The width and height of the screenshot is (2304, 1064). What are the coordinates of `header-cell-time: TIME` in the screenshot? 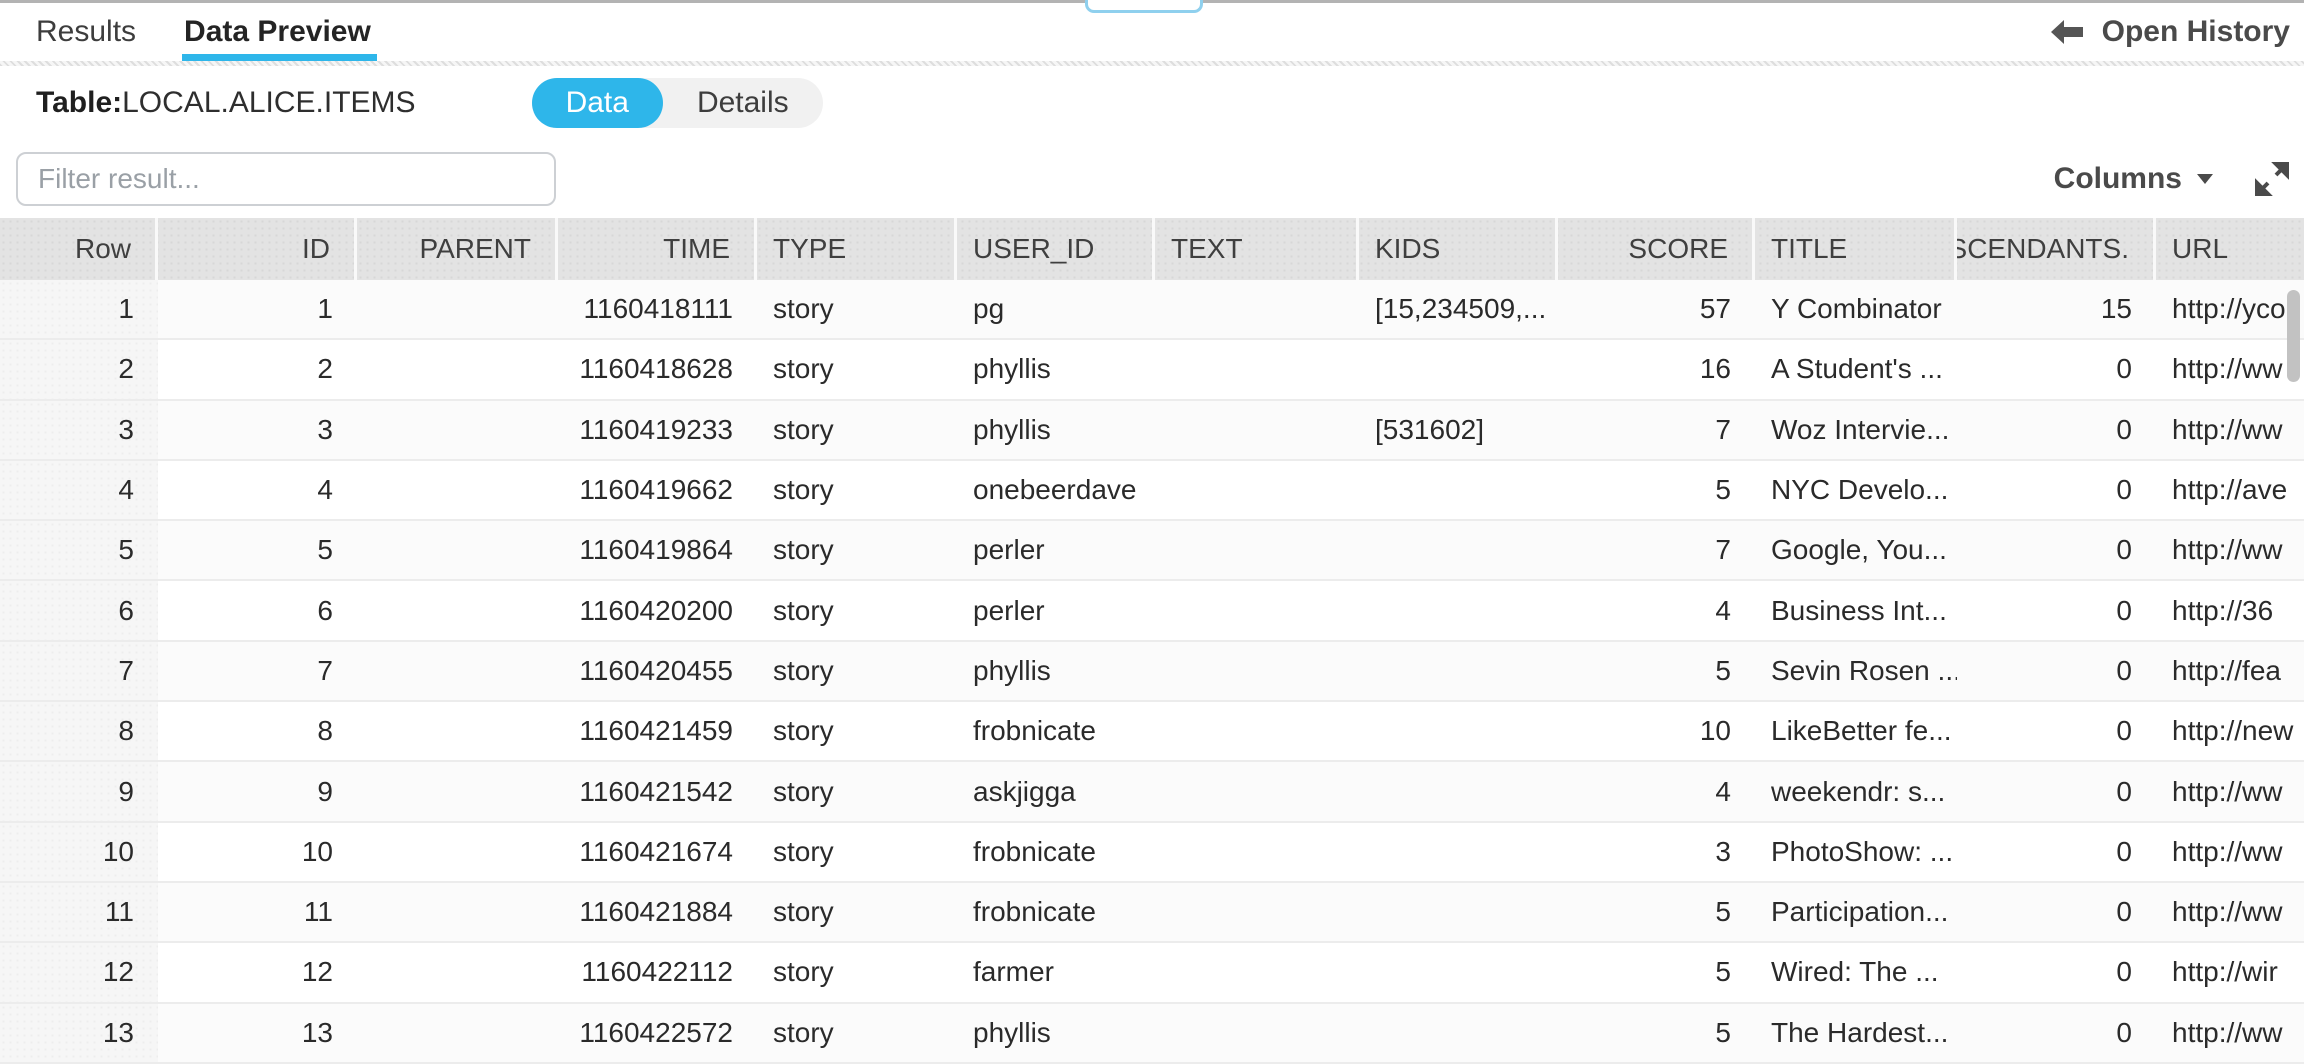 It's located at (657, 249).